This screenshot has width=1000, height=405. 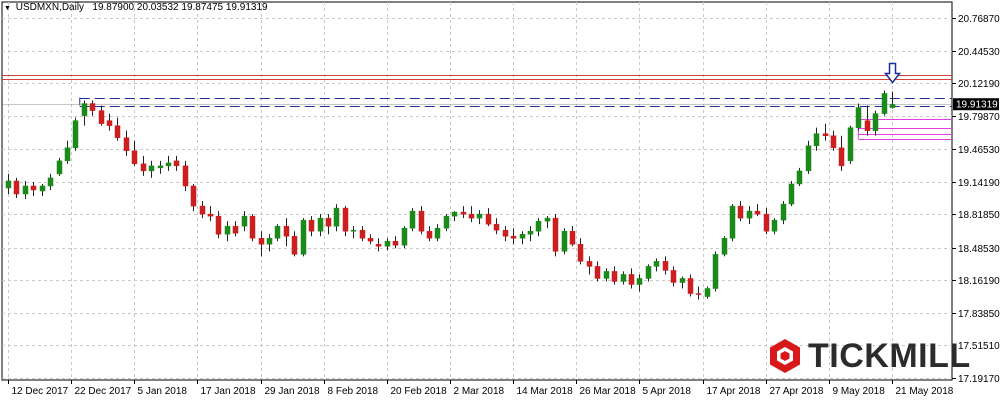 What do you see at coordinates (163, 391) in the screenshot?
I see `x-tick-label: 5 Jan 2018` at bounding box center [163, 391].